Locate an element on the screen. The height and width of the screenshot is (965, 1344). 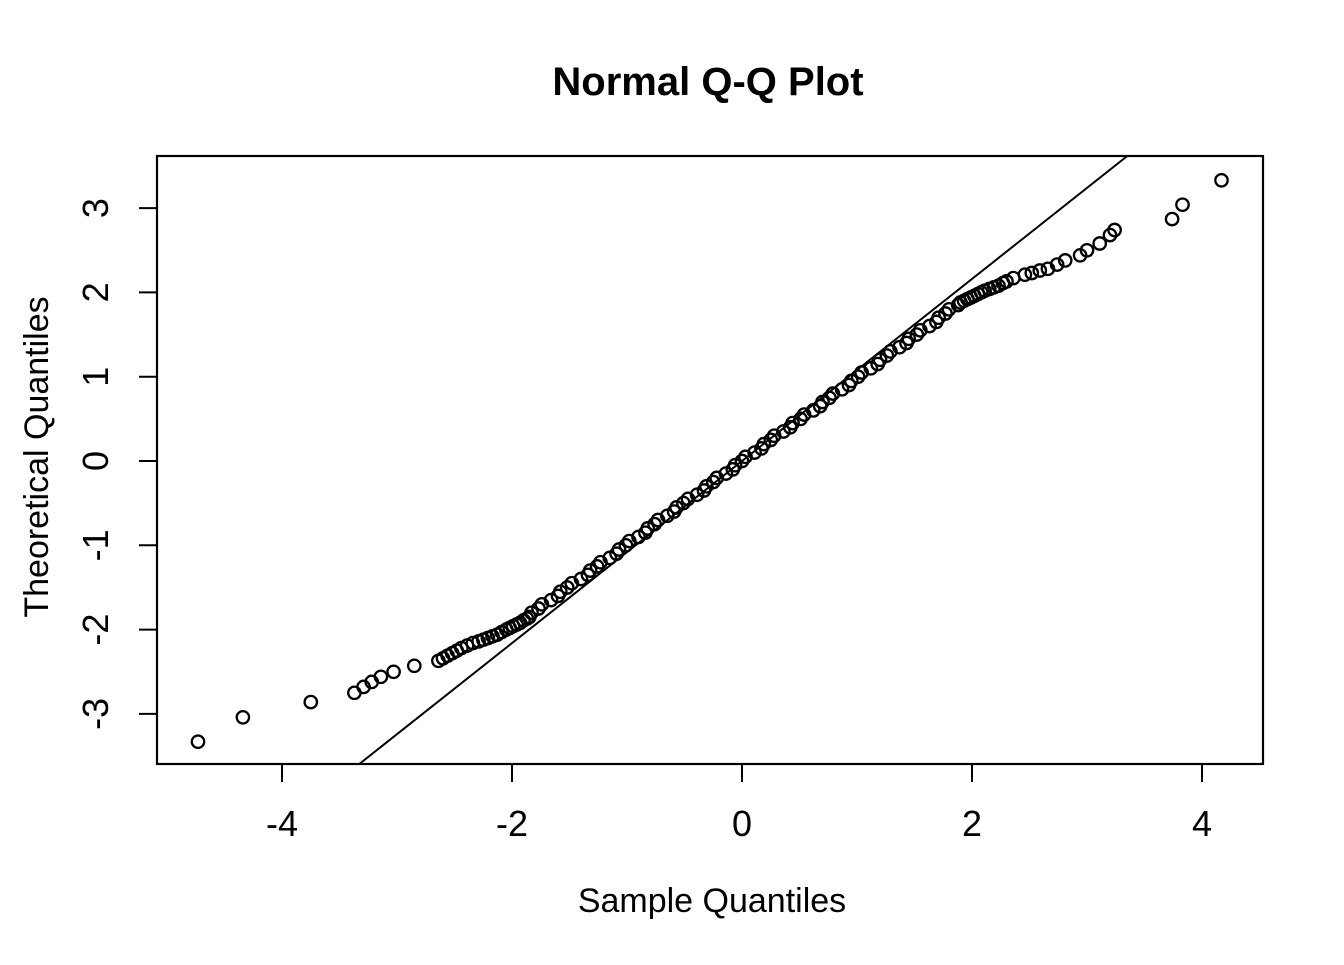
plot-title: Normal Q-Q Plot is located at coordinates (707, 82).